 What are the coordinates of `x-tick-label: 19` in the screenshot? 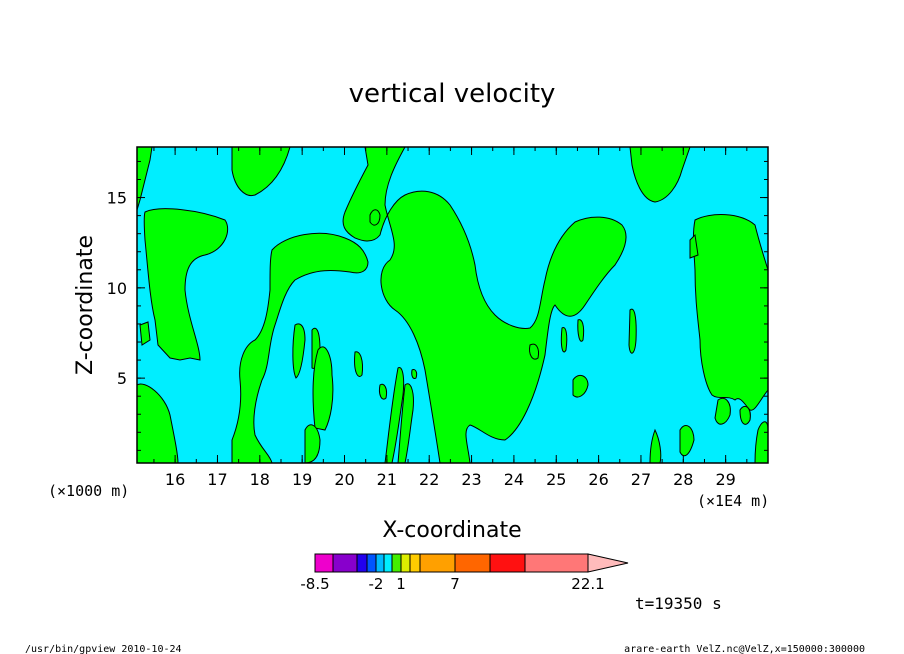 It's located at (302, 479).